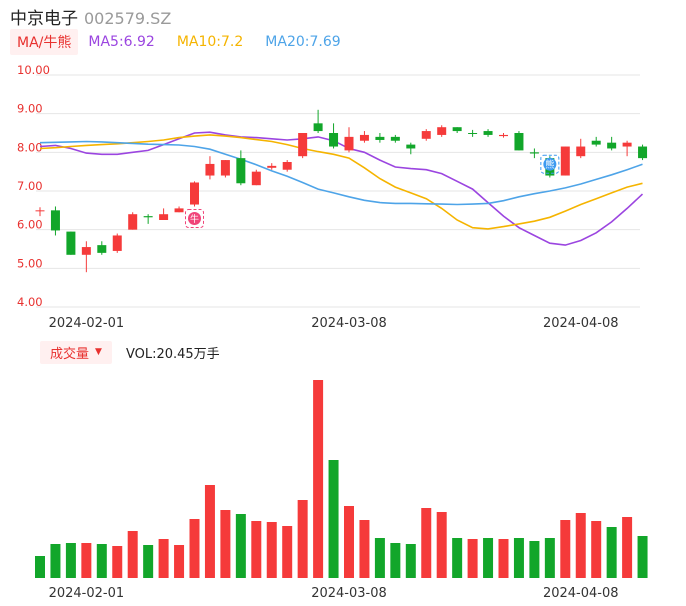  What do you see at coordinates (30, 225) in the screenshot?
I see `y-tick-label: 6.00` at bounding box center [30, 225].